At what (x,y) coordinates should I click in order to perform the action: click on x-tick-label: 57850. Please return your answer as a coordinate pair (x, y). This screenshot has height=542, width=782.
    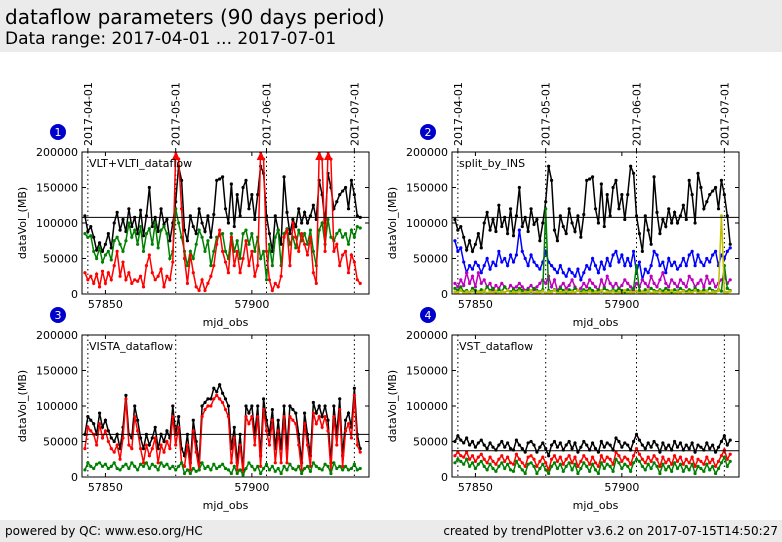
    Looking at the image, I should click on (475, 487).